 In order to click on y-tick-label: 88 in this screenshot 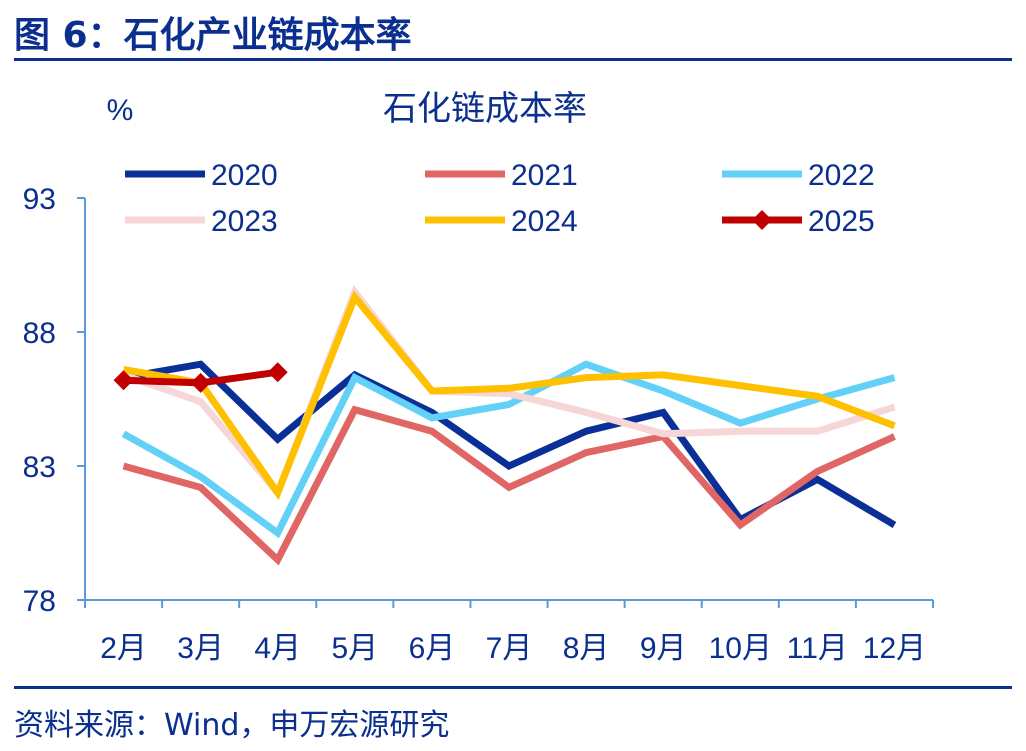, I will do `click(39, 333)`.